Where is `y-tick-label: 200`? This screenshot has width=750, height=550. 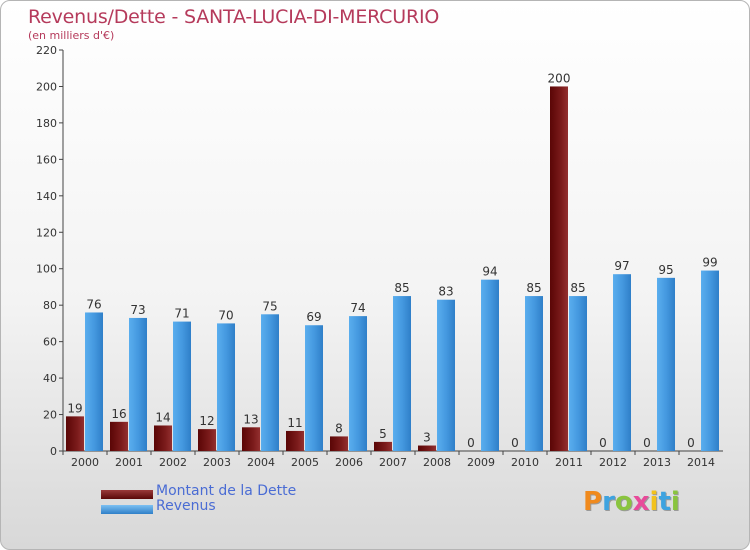
y-tick-label: 200 is located at coordinates (46, 86).